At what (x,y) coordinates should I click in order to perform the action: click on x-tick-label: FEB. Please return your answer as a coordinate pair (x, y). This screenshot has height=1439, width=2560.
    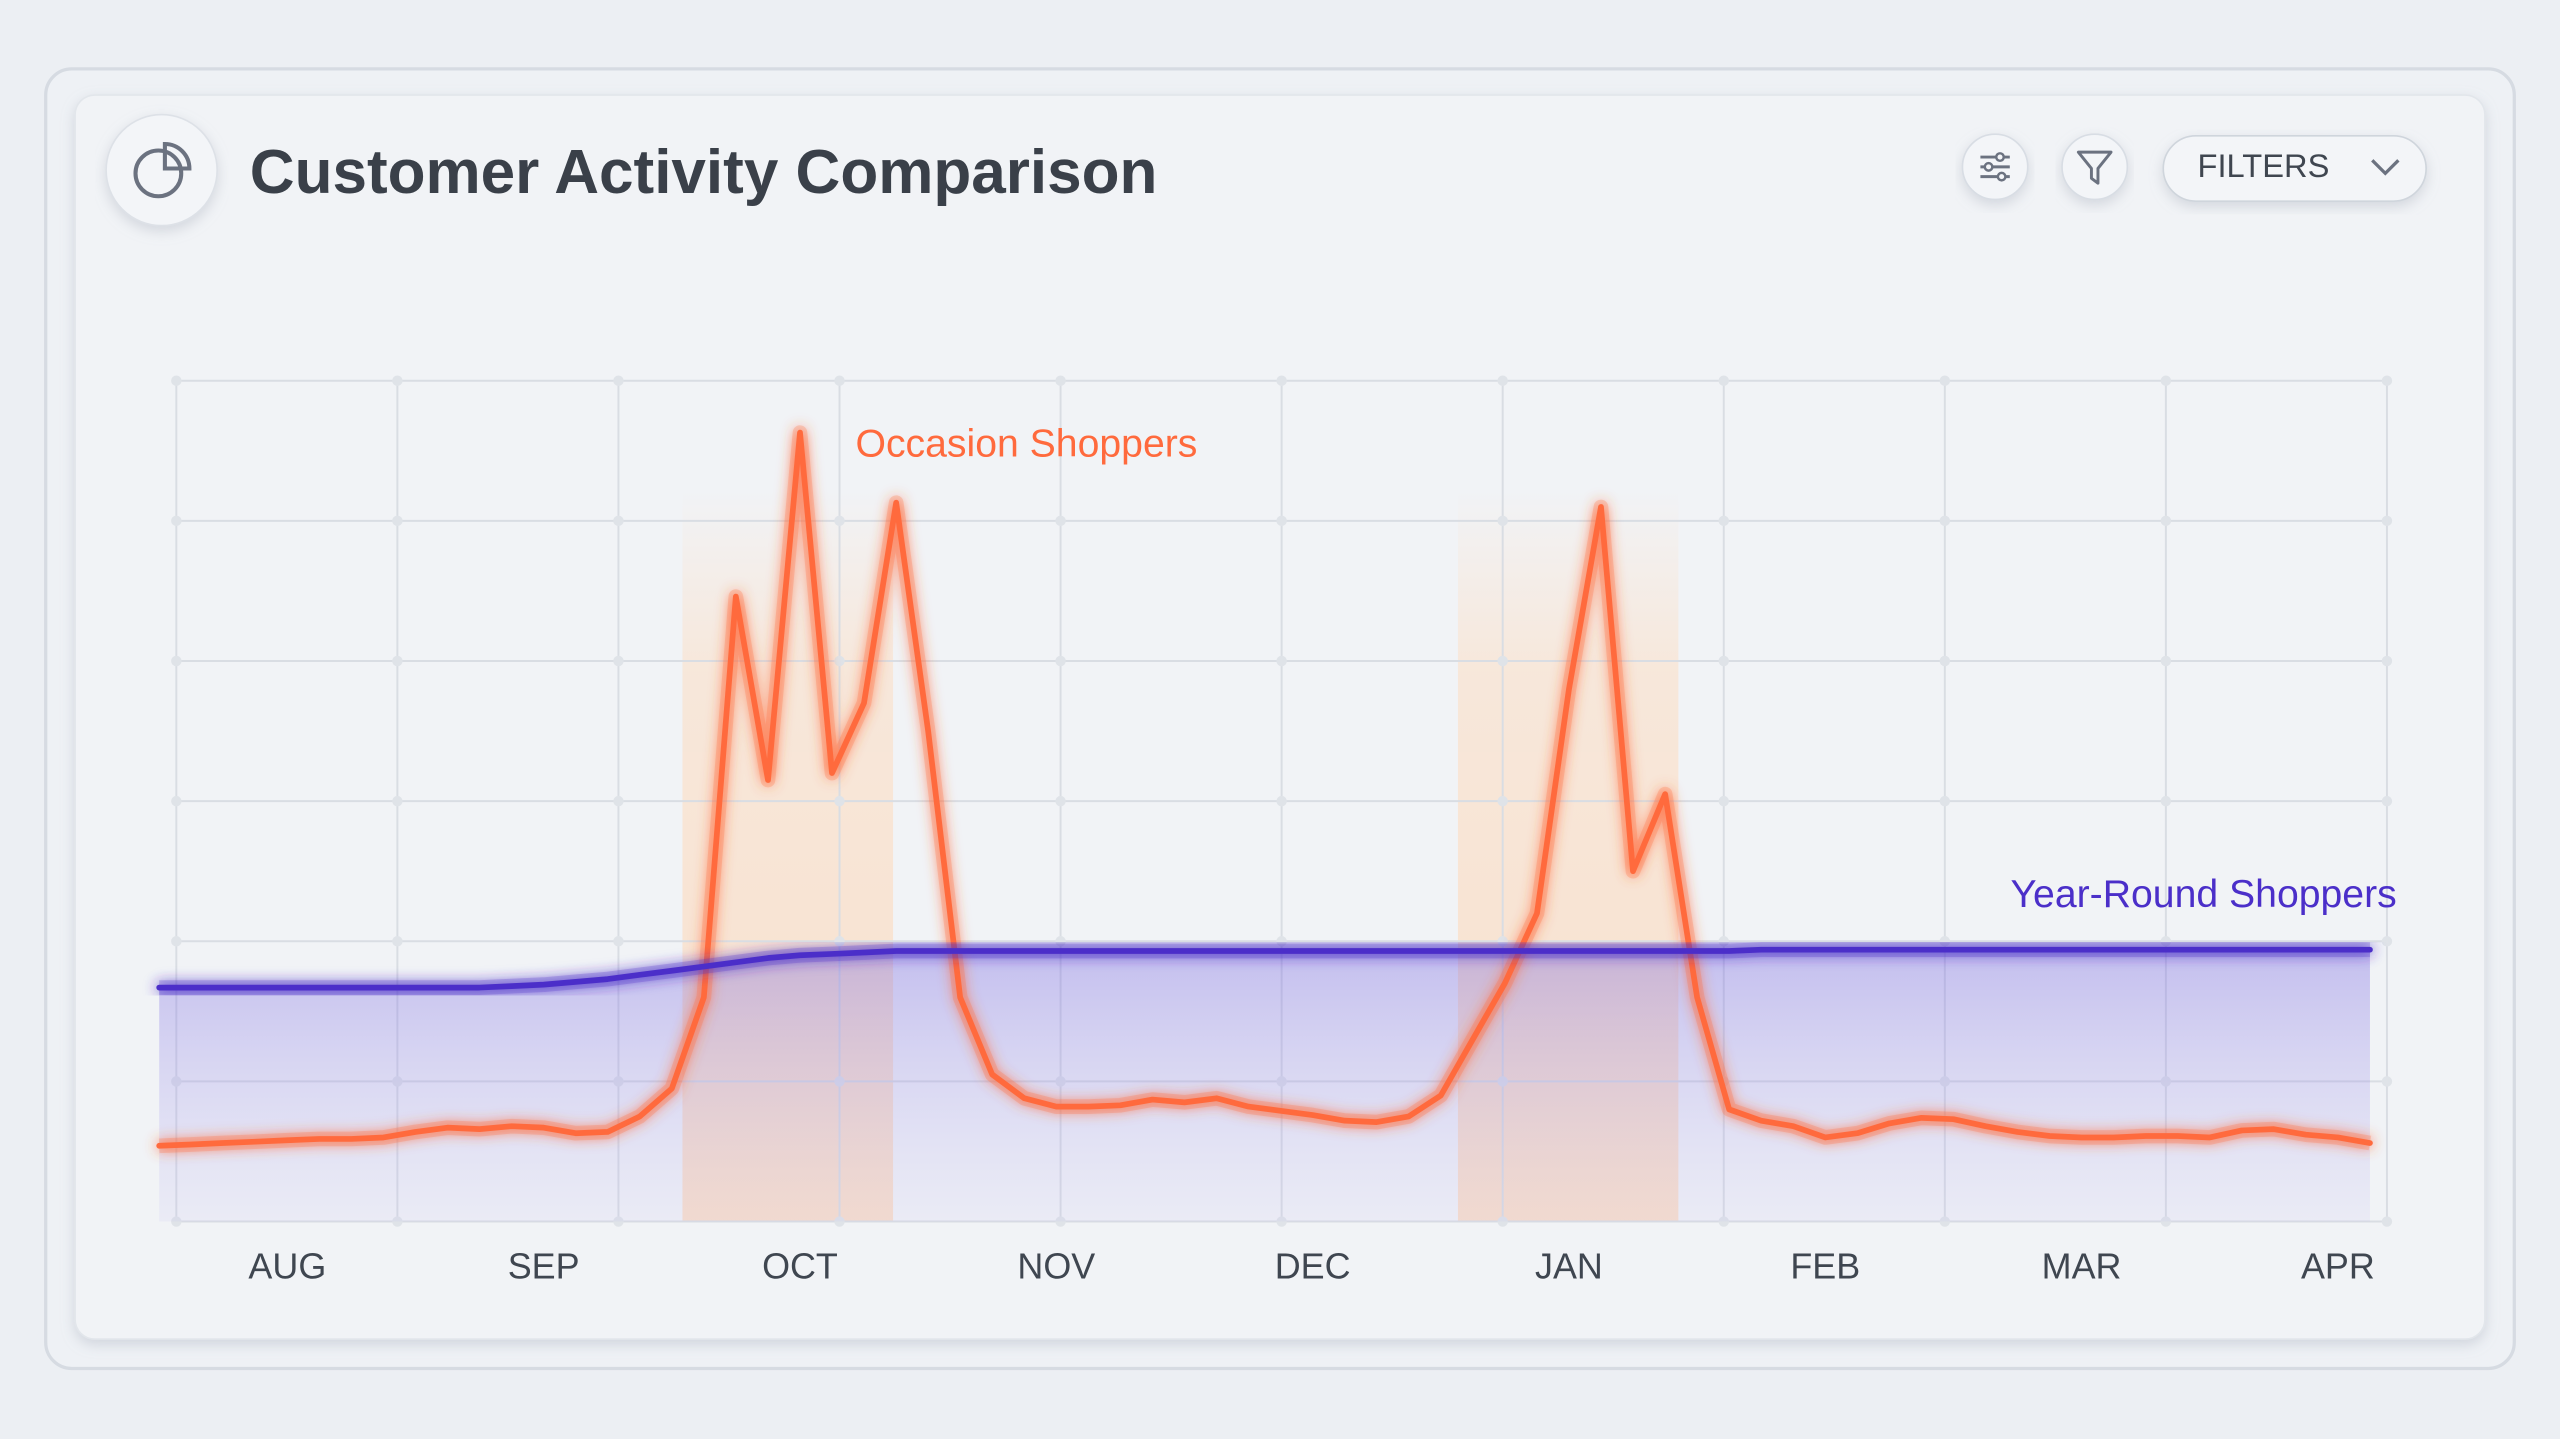
    Looking at the image, I should click on (1825, 1265).